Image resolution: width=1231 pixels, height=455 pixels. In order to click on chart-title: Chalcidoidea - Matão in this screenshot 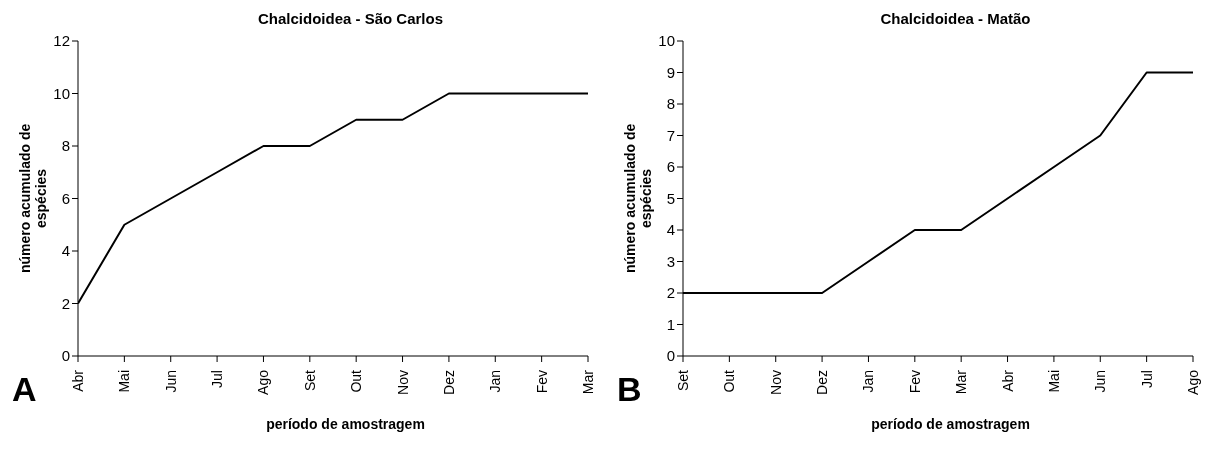, I will do `click(955, 18)`.